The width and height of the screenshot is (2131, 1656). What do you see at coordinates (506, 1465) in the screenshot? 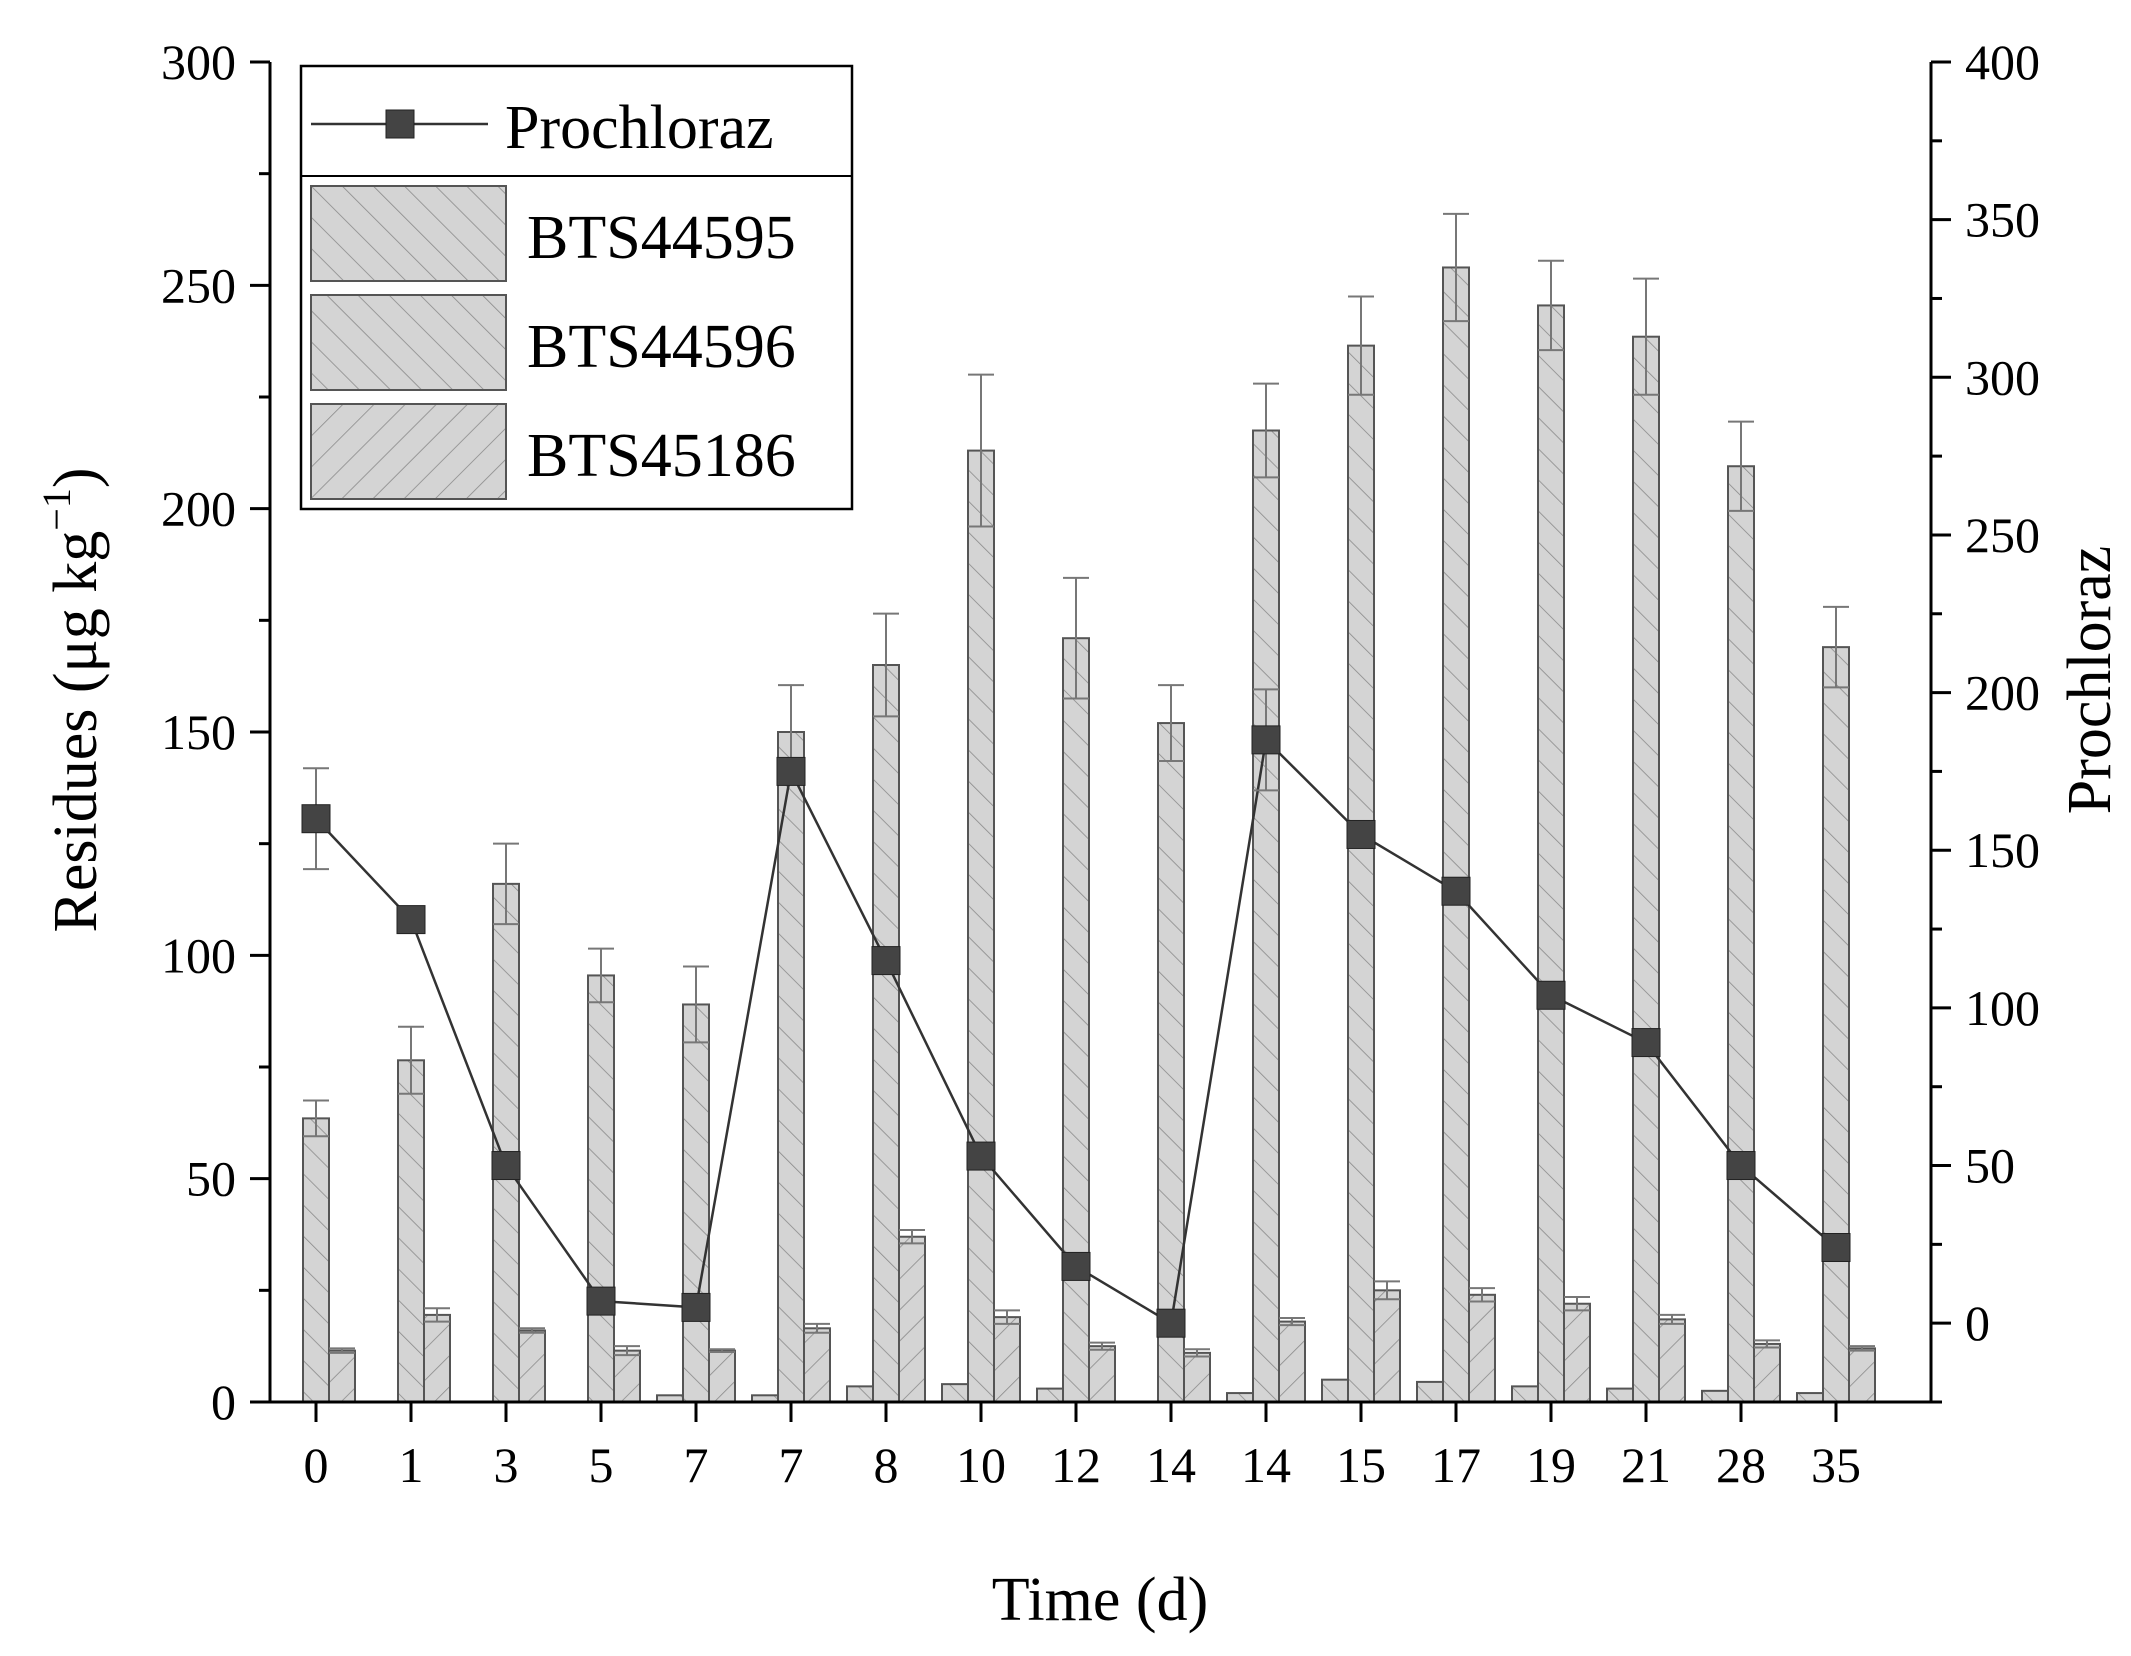
I see `x-tick-label-2: 3` at bounding box center [506, 1465].